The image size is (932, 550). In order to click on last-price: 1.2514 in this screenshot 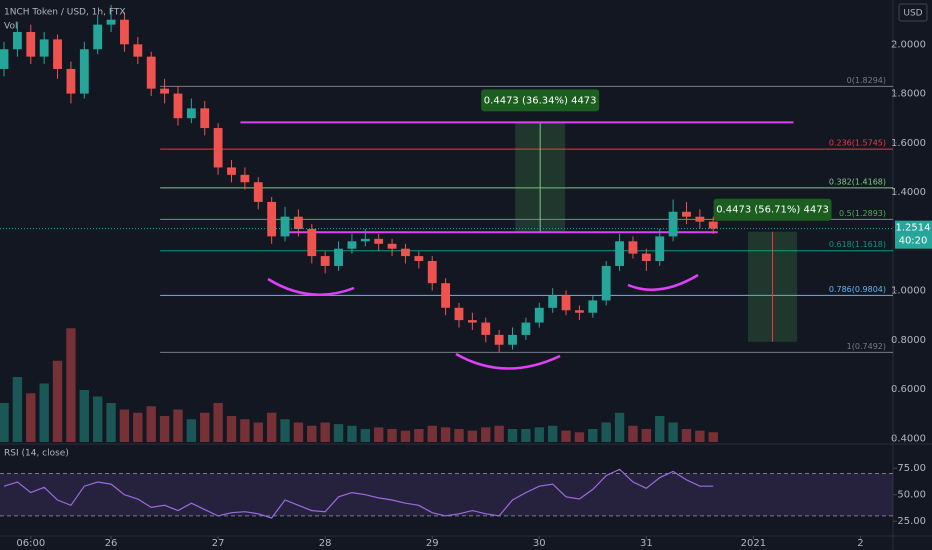, I will do `click(913, 228)`.